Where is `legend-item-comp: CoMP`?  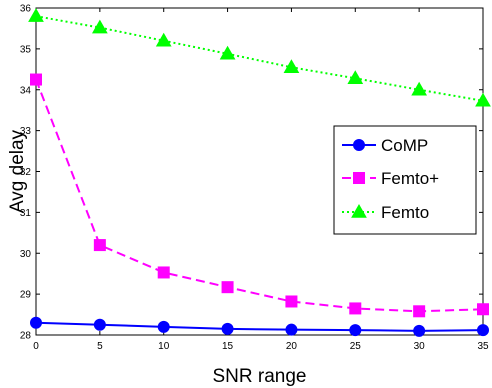 legend-item-comp: CoMP is located at coordinates (385, 145).